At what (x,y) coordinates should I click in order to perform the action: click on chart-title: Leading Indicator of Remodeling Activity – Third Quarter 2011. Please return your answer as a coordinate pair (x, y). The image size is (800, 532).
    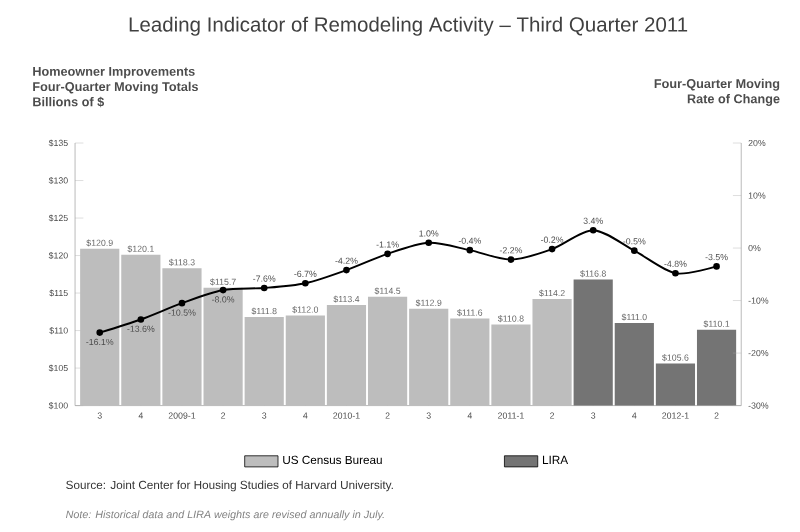
    Looking at the image, I should click on (408, 26).